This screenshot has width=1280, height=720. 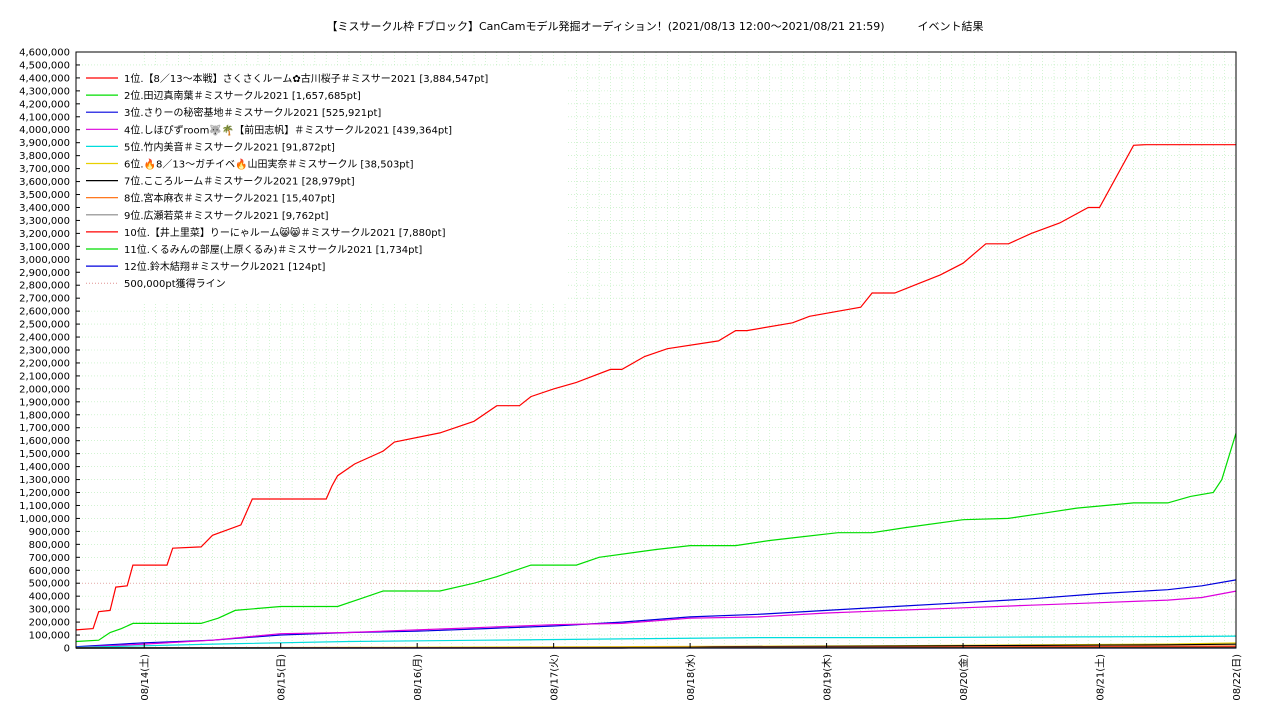 I want to click on x-tick-label: 08/20(金), so click(x=963, y=677).